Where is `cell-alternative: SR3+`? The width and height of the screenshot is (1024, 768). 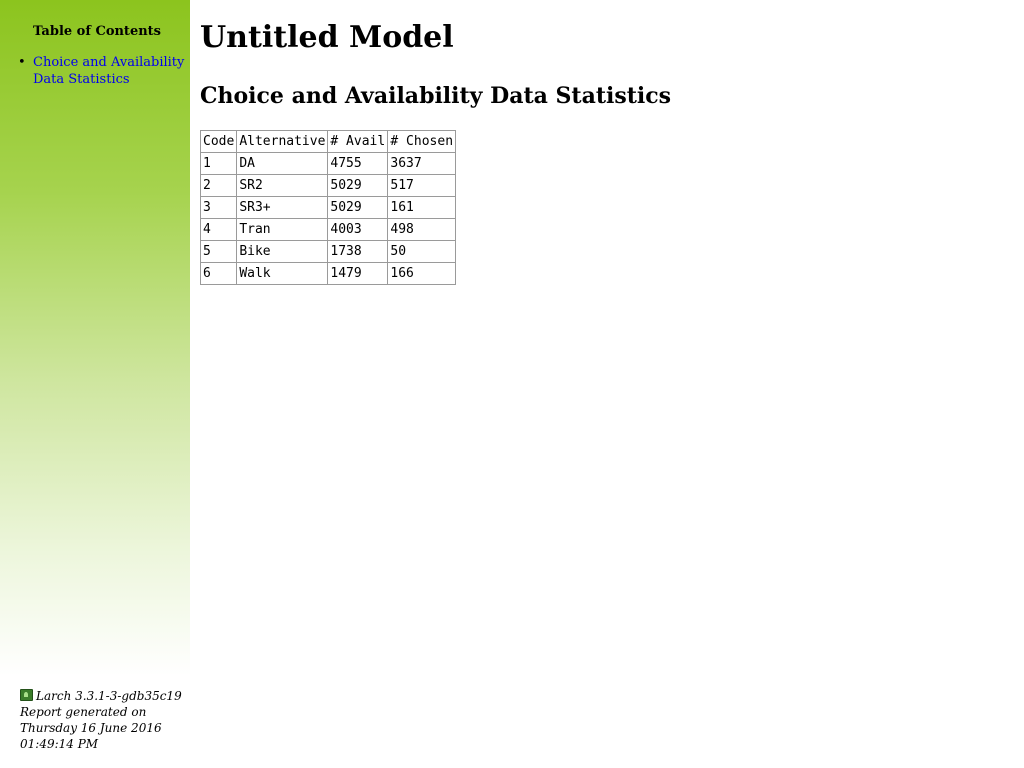 cell-alternative: SR3+ is located at coordinates (282, 207).